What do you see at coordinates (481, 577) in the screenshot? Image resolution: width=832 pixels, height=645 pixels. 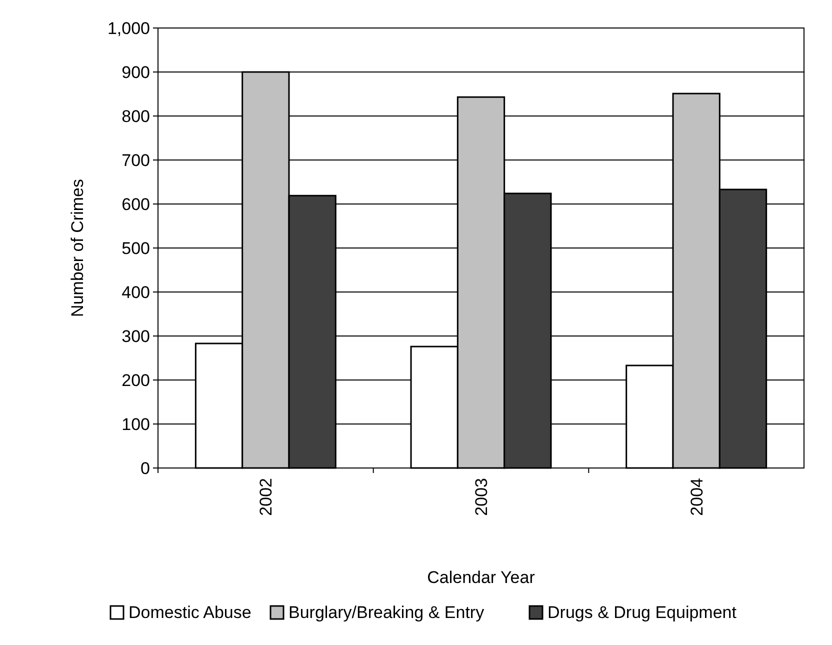 I see `x-axis-title: Calendar Year` at bounding box center [481, 577].